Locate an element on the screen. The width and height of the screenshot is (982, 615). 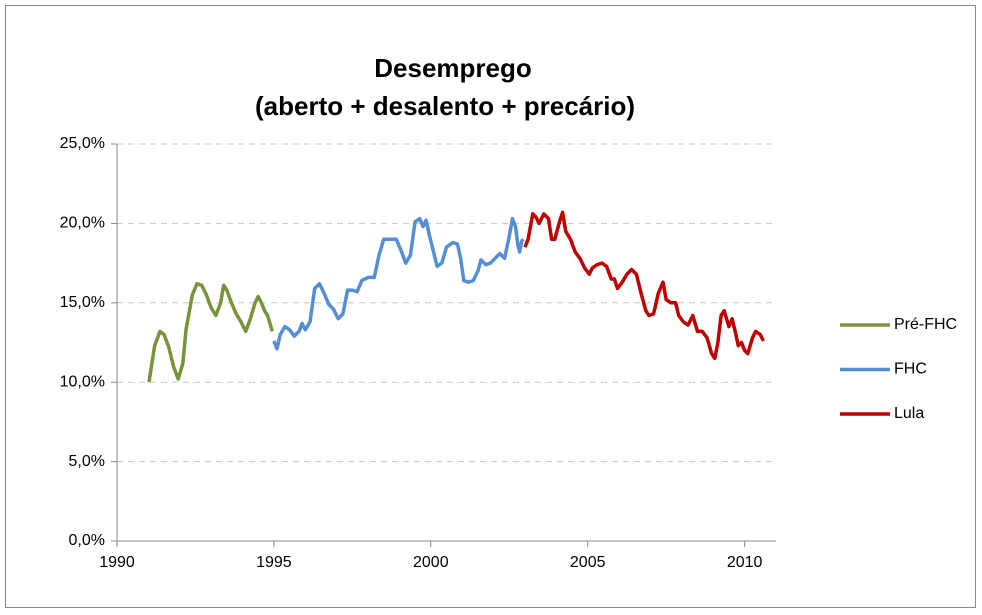
y-tick-label: 10,0% is located at coordinates (82, 381).